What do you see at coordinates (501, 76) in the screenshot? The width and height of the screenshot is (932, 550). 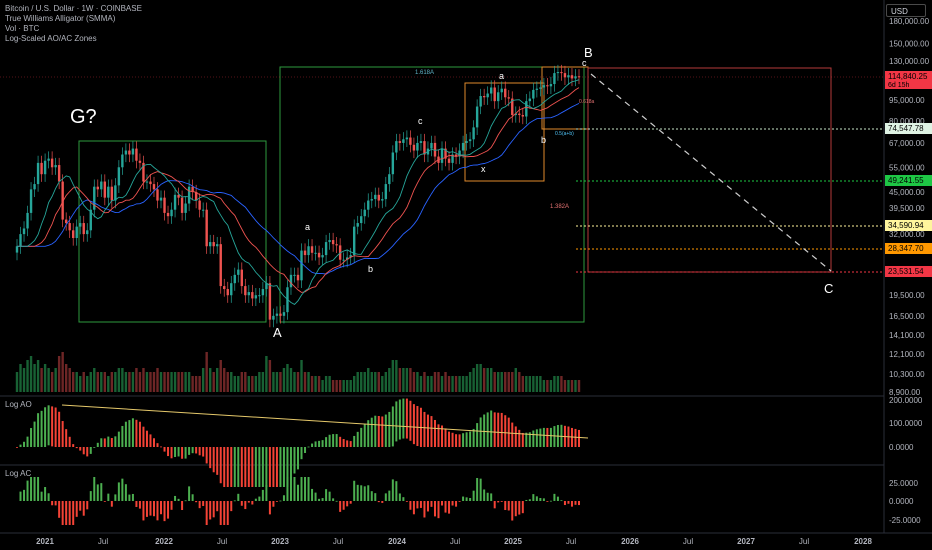 I see `wave-label: a` at bounding box center [501, 76].